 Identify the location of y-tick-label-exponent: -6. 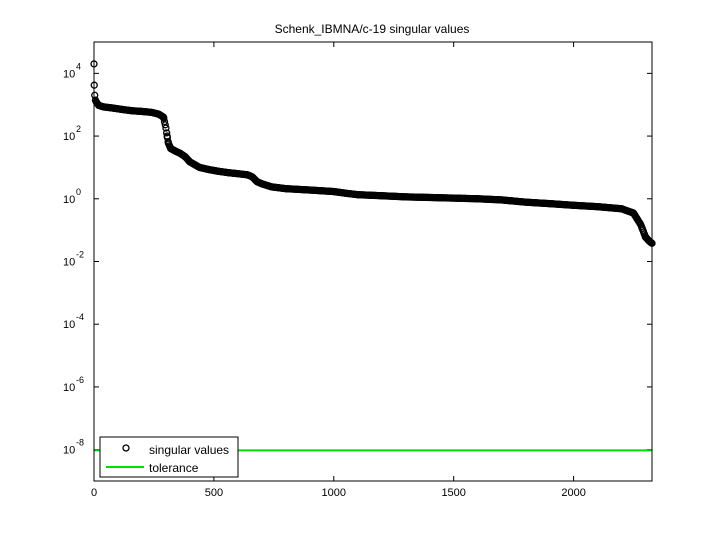
(80, 380).